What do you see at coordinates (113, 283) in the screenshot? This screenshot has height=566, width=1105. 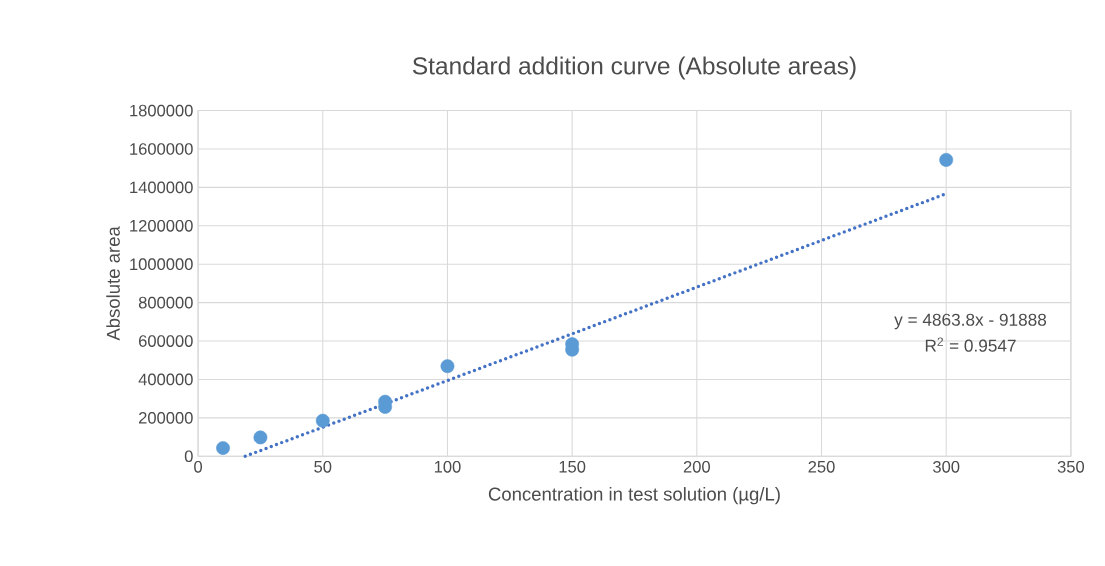 I see `y-axis-title: Absolute area` at bounding box center [113, 283].